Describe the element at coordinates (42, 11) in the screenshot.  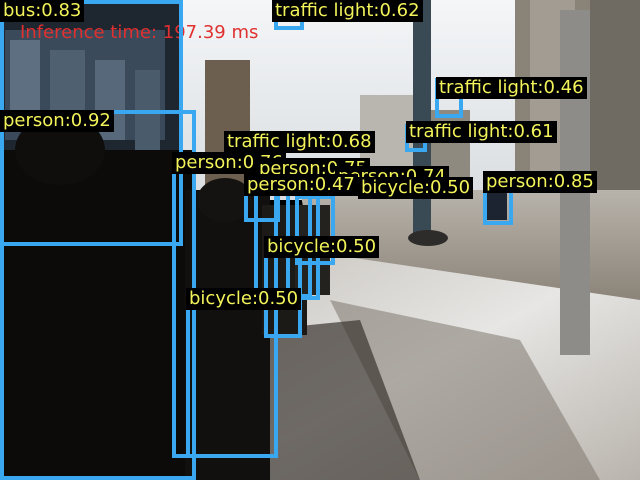
I see `detection-label: bus:0.83` at that location.